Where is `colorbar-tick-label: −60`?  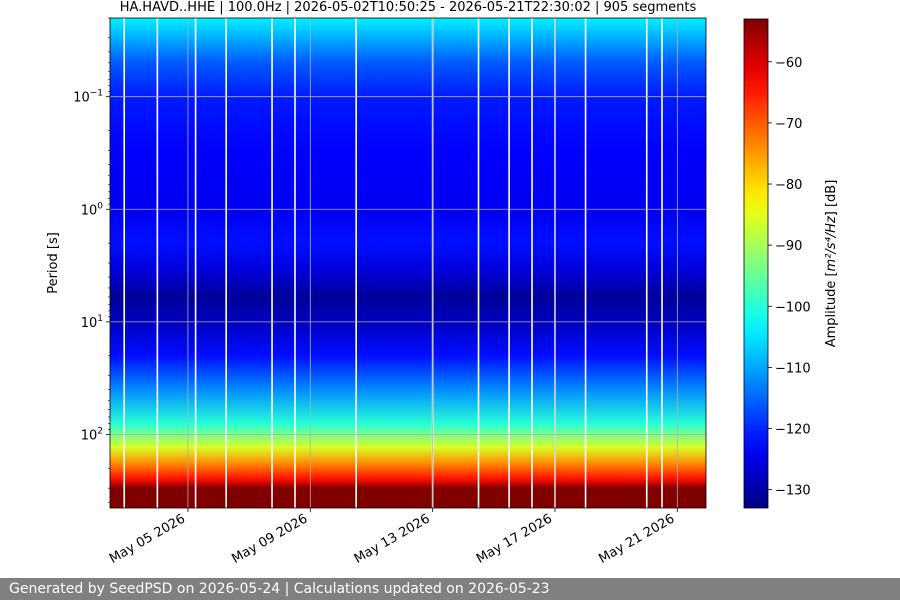
colorbar-tick-label: −60 is located at coordinates (788, 63).